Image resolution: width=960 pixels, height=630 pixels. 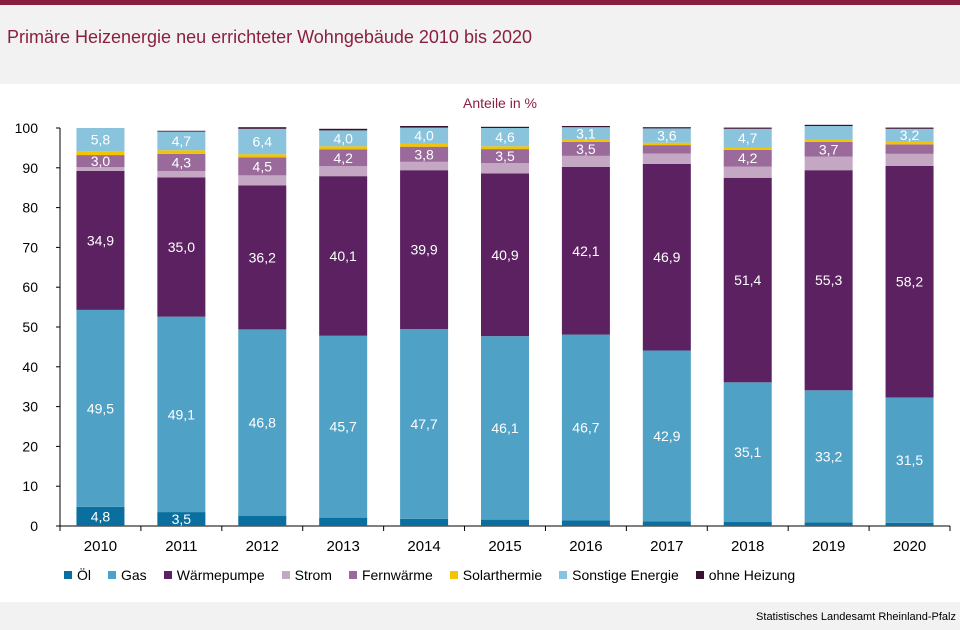 I want to click on top-rule, so click(x=480, y=2).